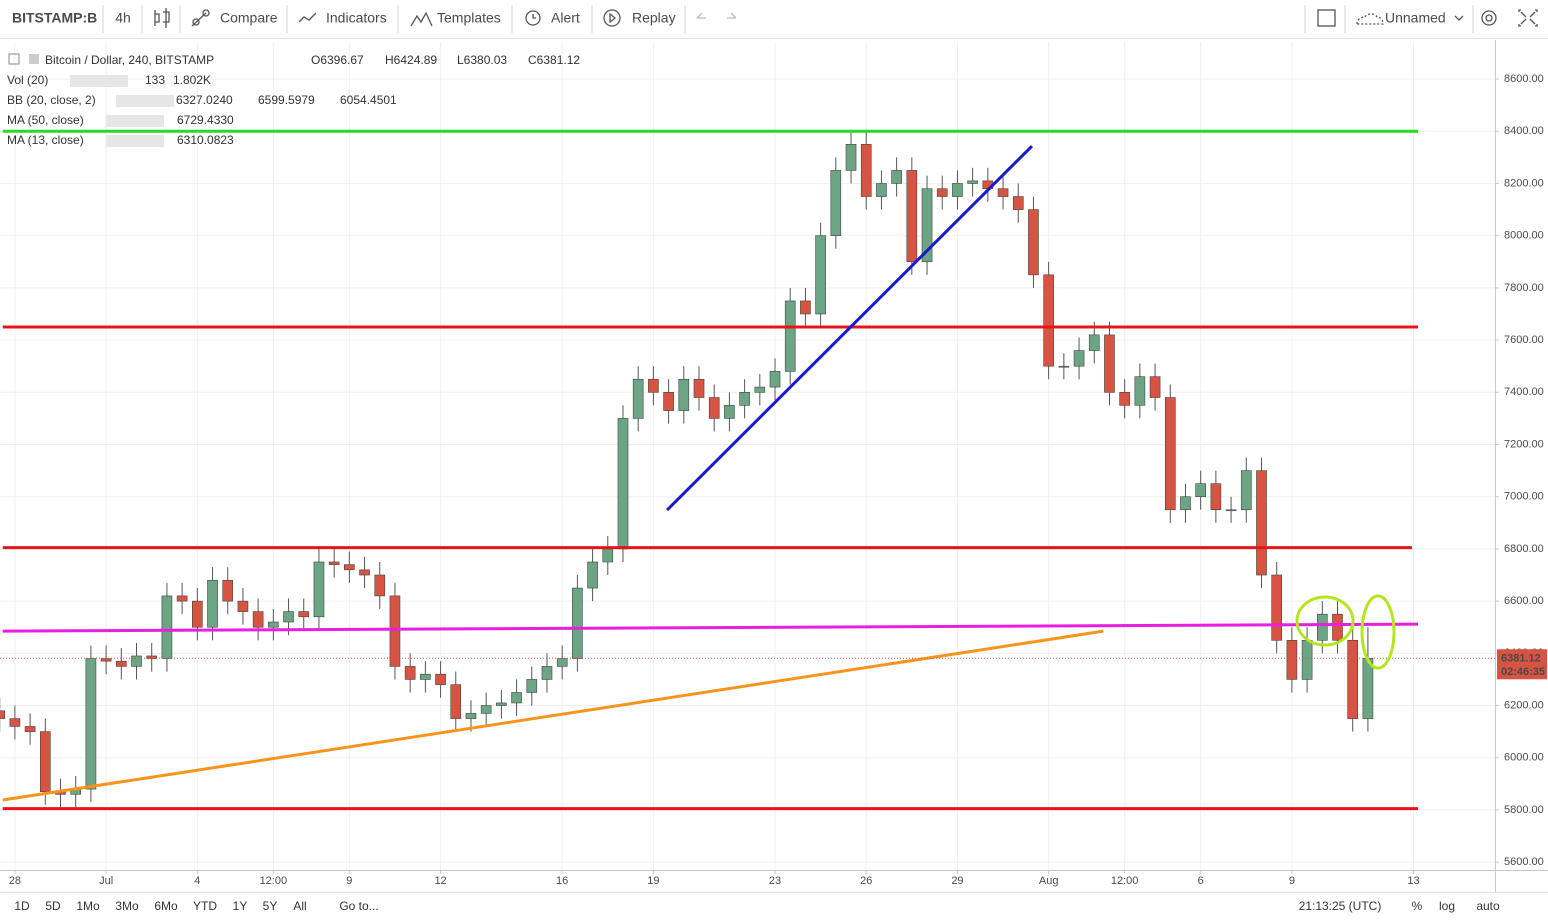  What do you see at coordinates (123, 18) in the screenshot?
I see `interval-button: 4h` at bounding box center [123, 18].